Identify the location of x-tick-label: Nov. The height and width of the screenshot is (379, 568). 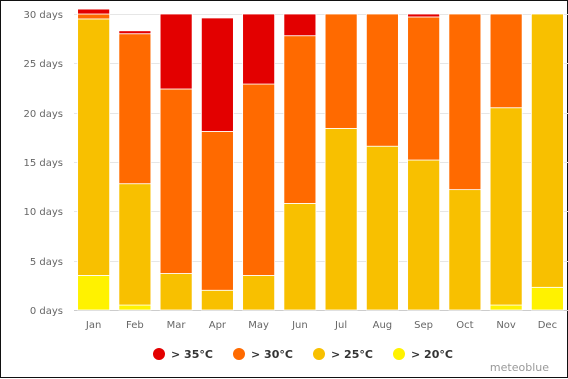
(506, 325).